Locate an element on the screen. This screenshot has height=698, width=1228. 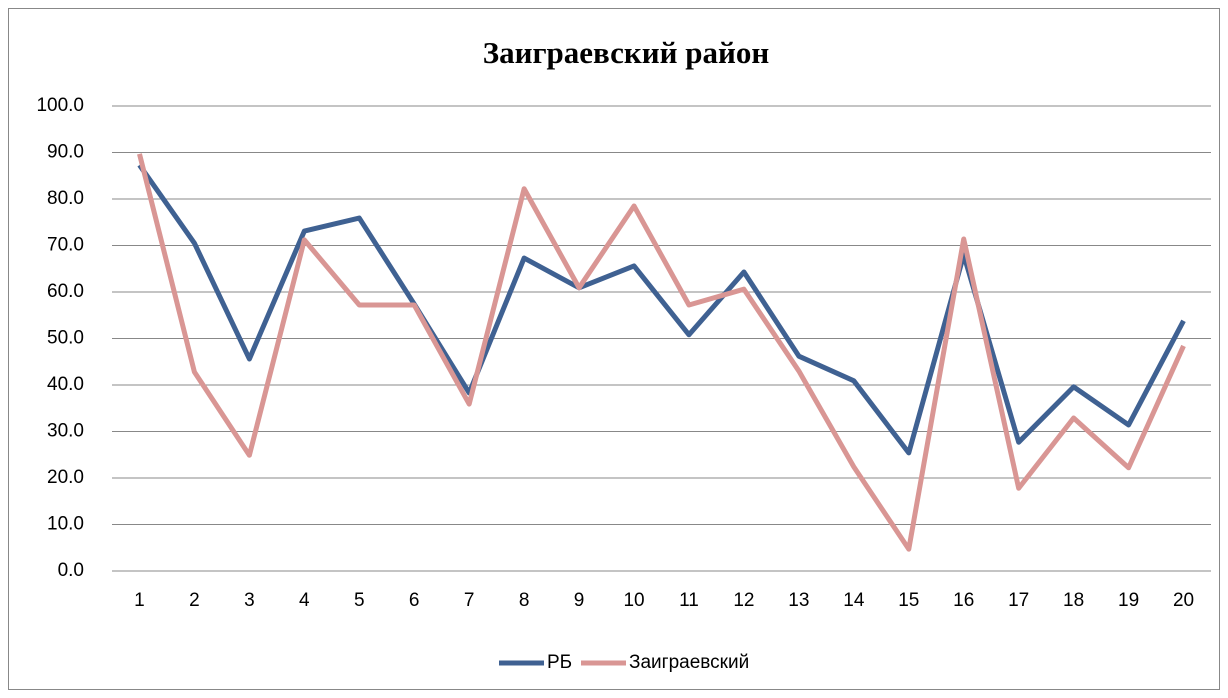
legend-label: Заиграевский is located at coordinates (689, 662).